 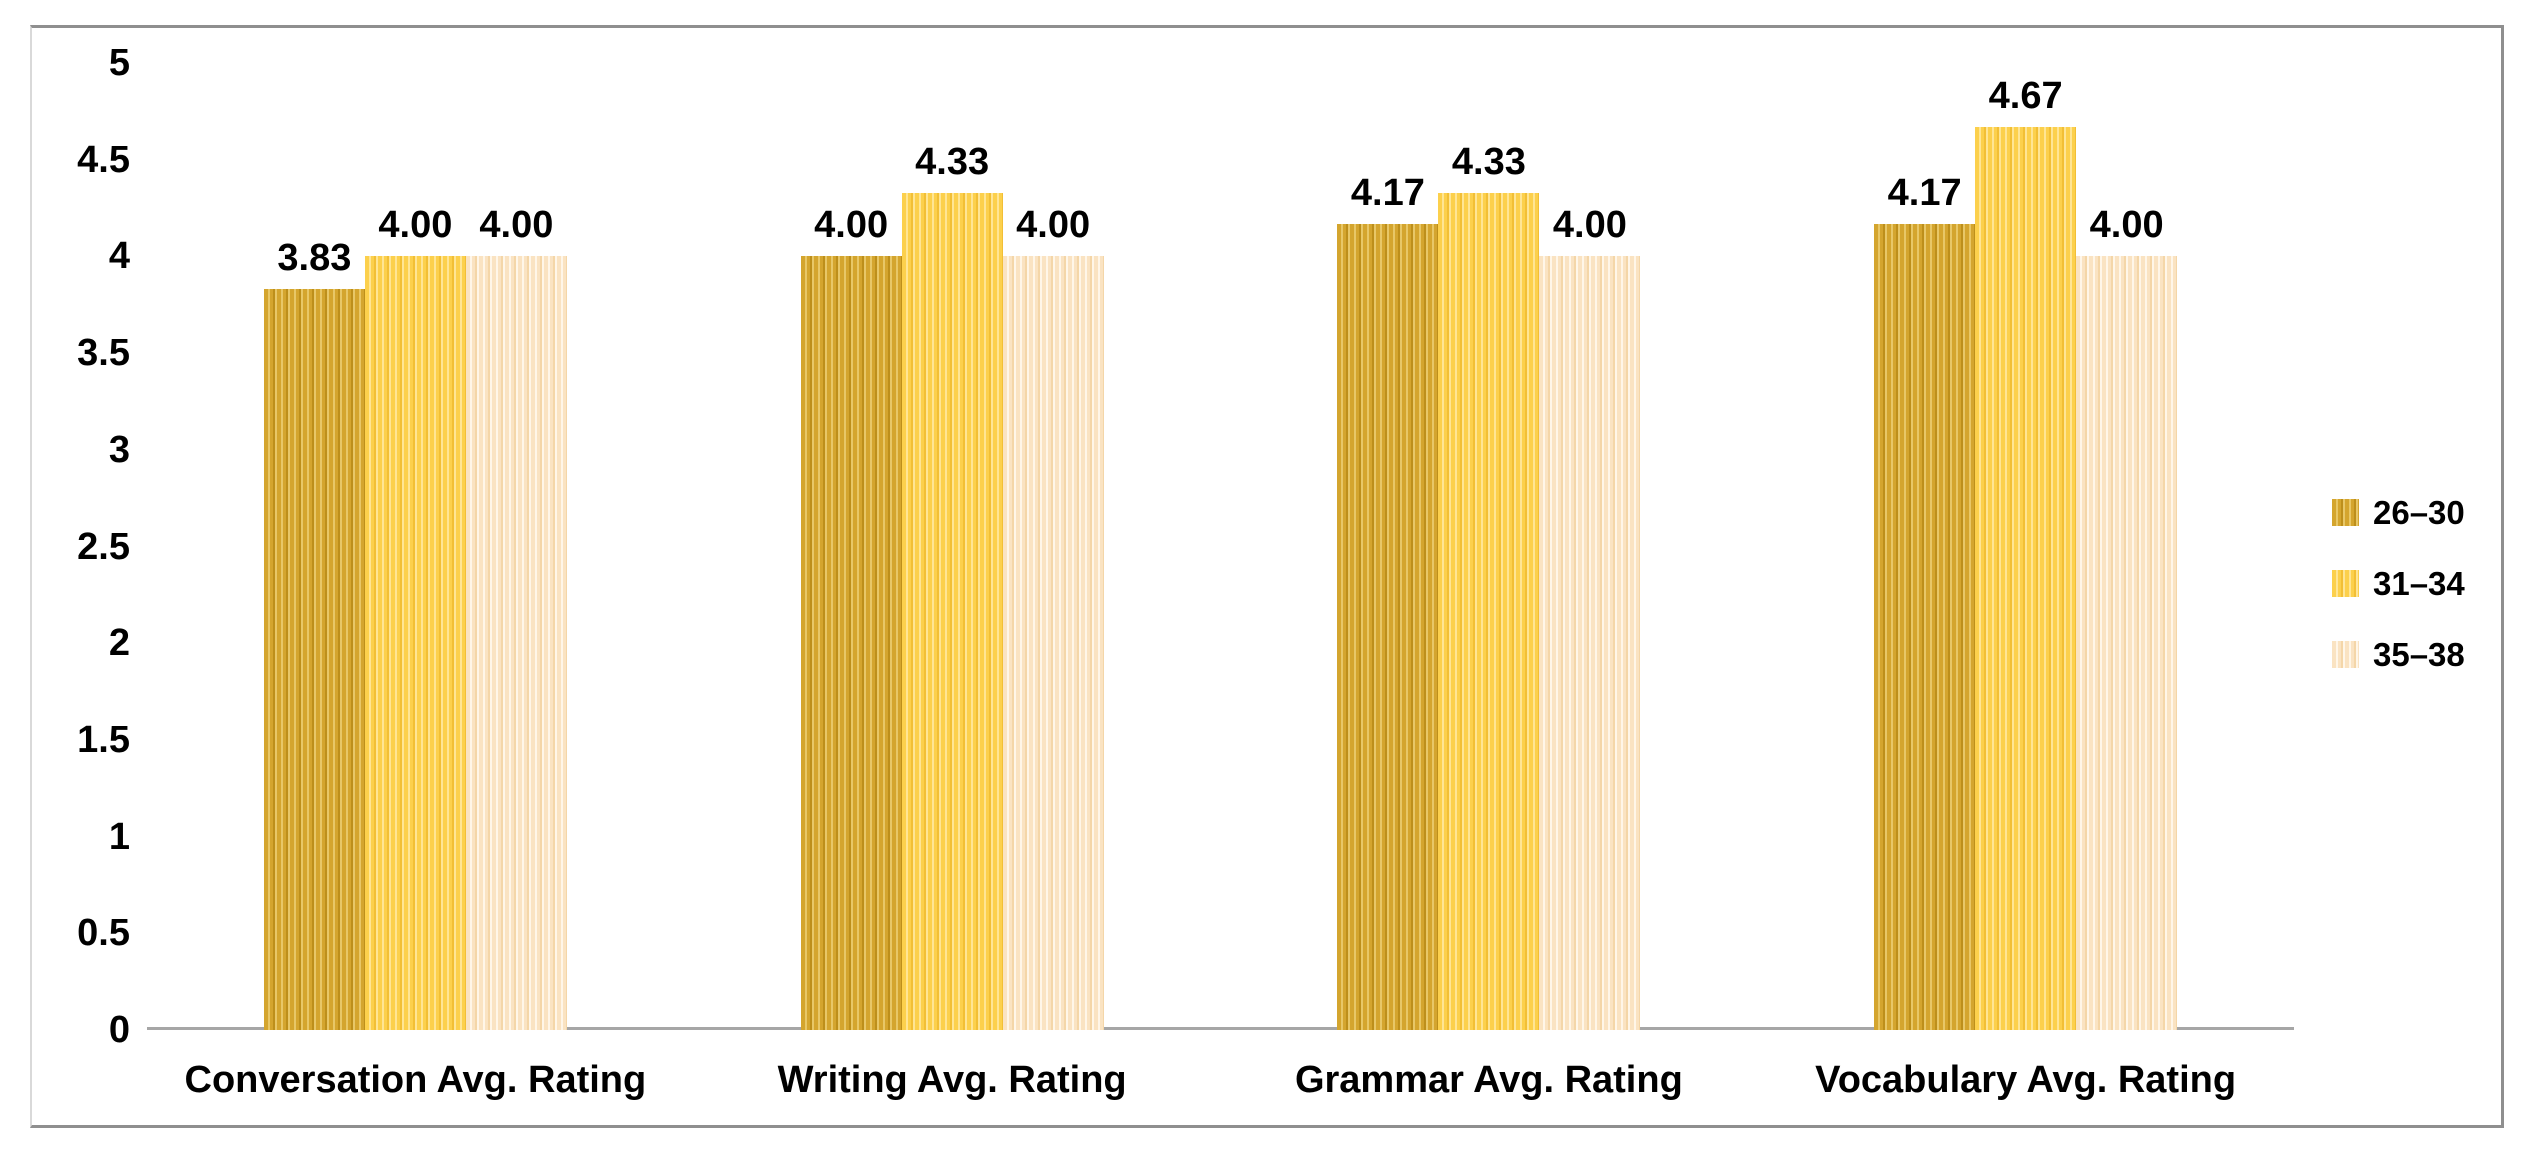 I want to click on bar-group-4: 4.17 4.67 4.00, so click(x=2026, y=553).